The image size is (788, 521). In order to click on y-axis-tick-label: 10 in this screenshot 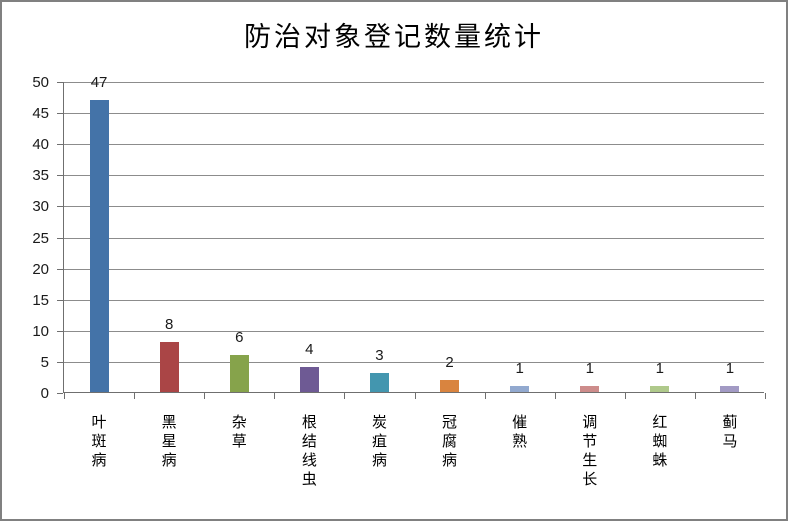, I will do `click(40, 331)`.